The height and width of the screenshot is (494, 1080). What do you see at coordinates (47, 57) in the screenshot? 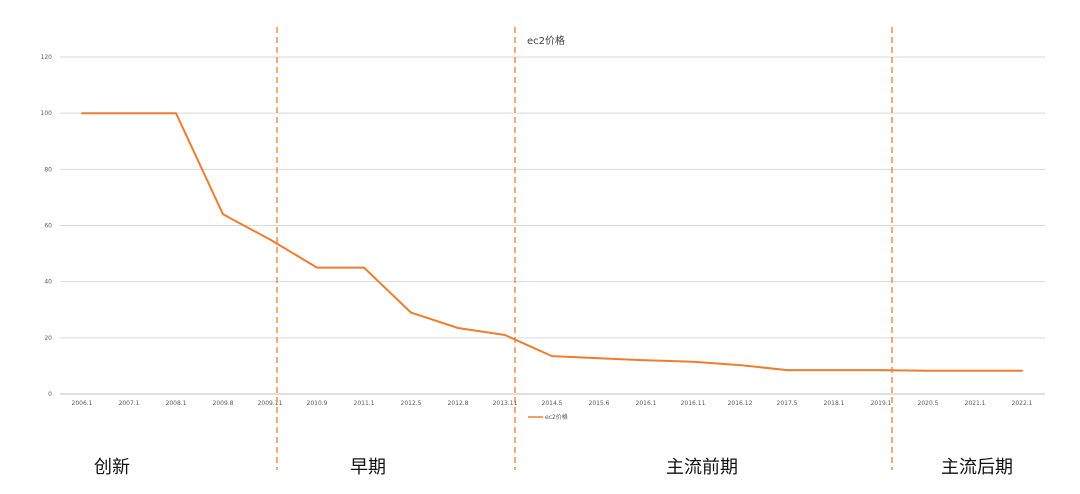
I see `y-tick-label: 120` at bounding box center [47, 57].